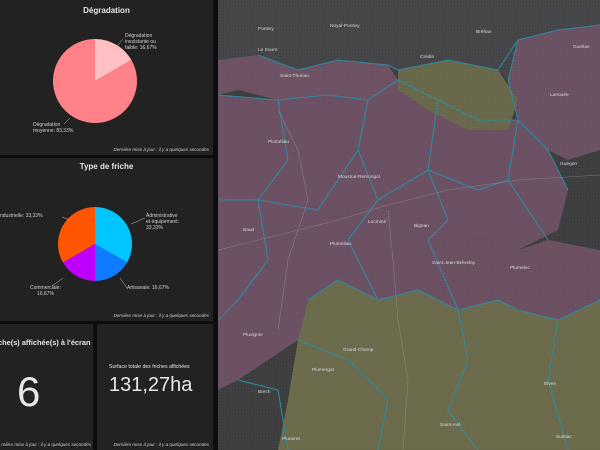 The height and width of the screenshot is (450, 600). What do you see at coordinates (151, 385) in the screenshot?
I see `surface-value: 131,27ha` at bounding box center [151, 385].